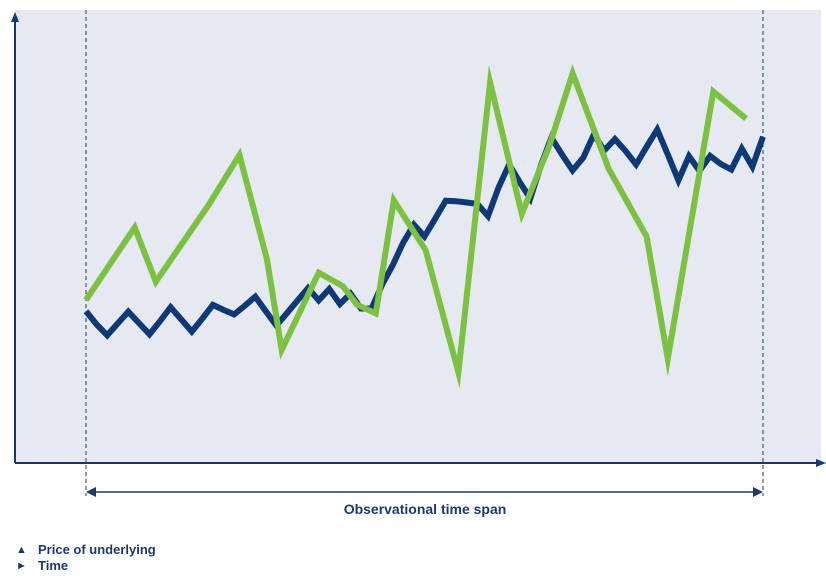 This screenshot has width=826, height=579. Describe the element at coordinates (97, 549) in the screenshot. I see `legend-price-label: Price of underlying` at that location.